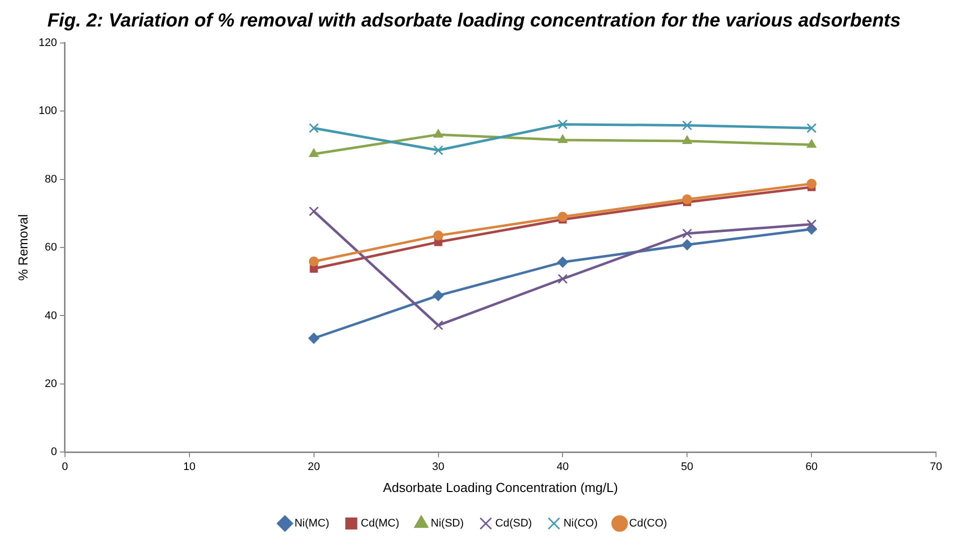 This screenshot has width=958, height=551. What do you see at coordinates (189, 466) in the screenshot?
I see `x-tick-label: 10` at bounding box center [189, 466].